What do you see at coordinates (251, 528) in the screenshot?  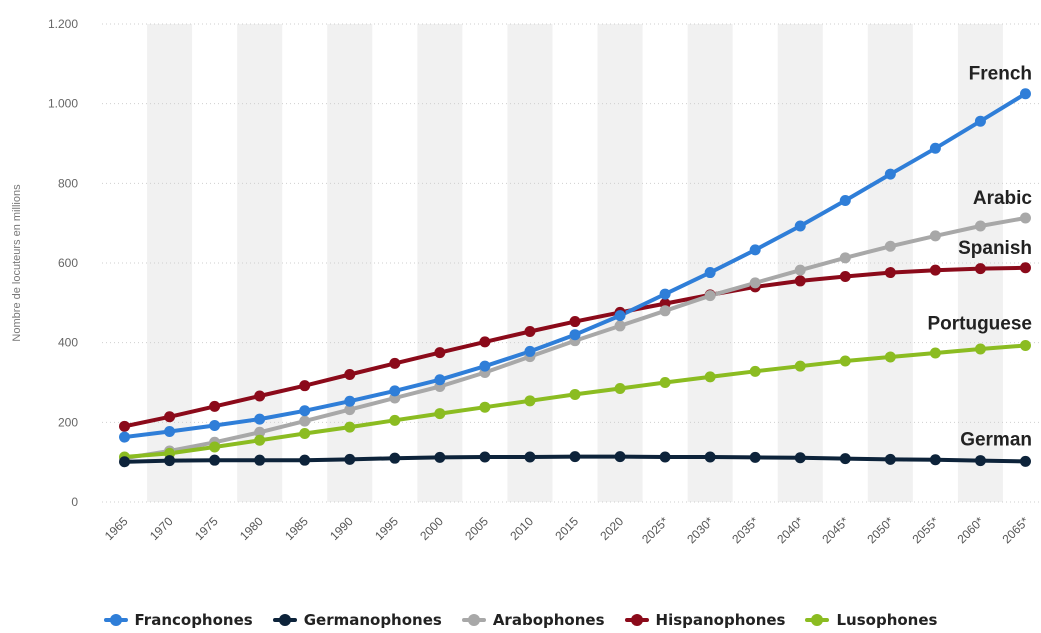 I see `x-tick-label: 1980` at bounding box center [251, 528].